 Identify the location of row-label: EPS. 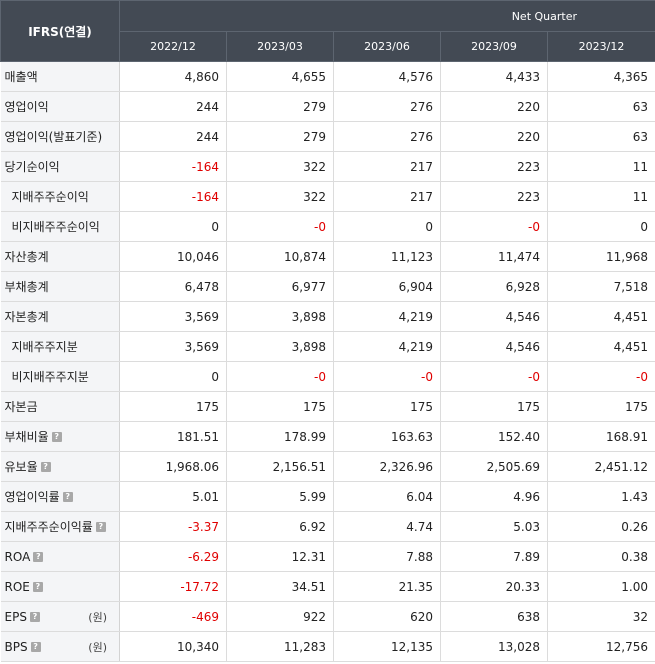
(15, 616).